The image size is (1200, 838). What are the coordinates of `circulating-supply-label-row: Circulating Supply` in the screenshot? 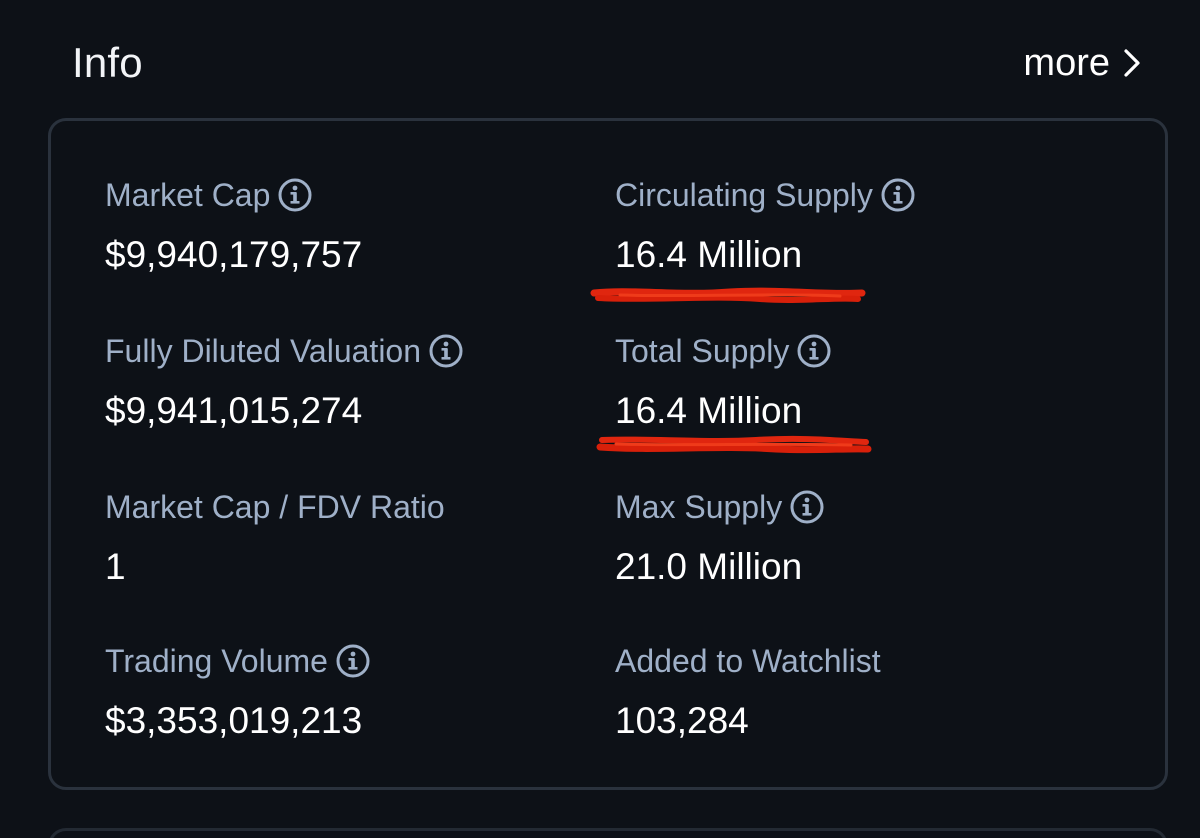 It's located at (845, 195).